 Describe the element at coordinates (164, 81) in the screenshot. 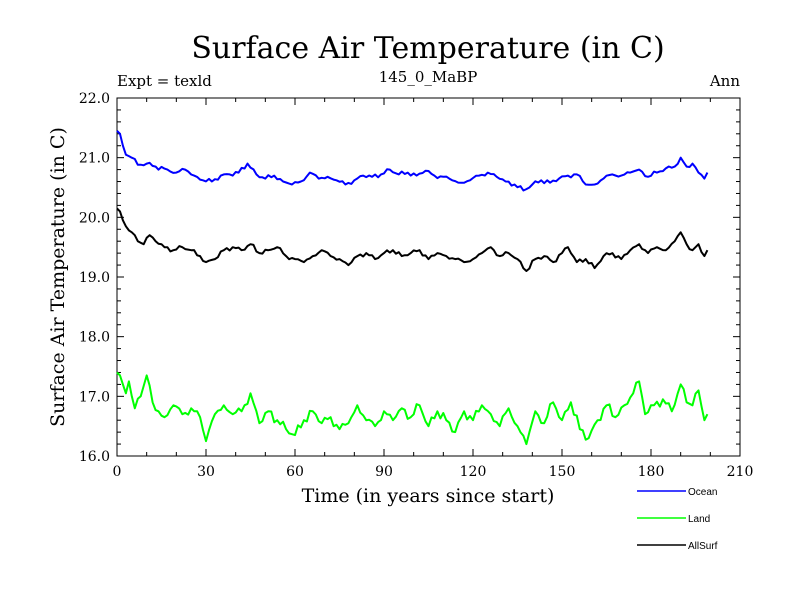

I see `experiment-label: Expt = texld` at that location.